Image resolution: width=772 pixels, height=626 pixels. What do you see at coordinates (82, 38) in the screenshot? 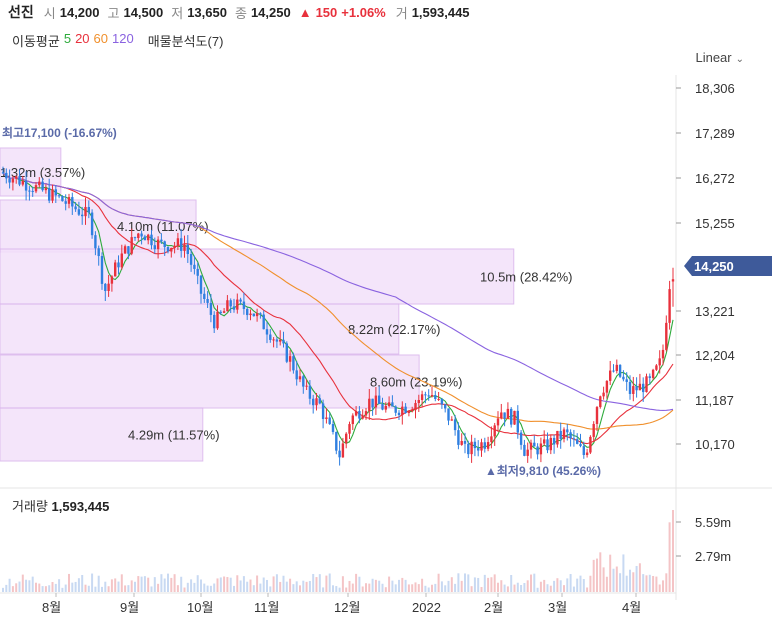
I see `ma-20: 20` at bounding box center [82, 38].